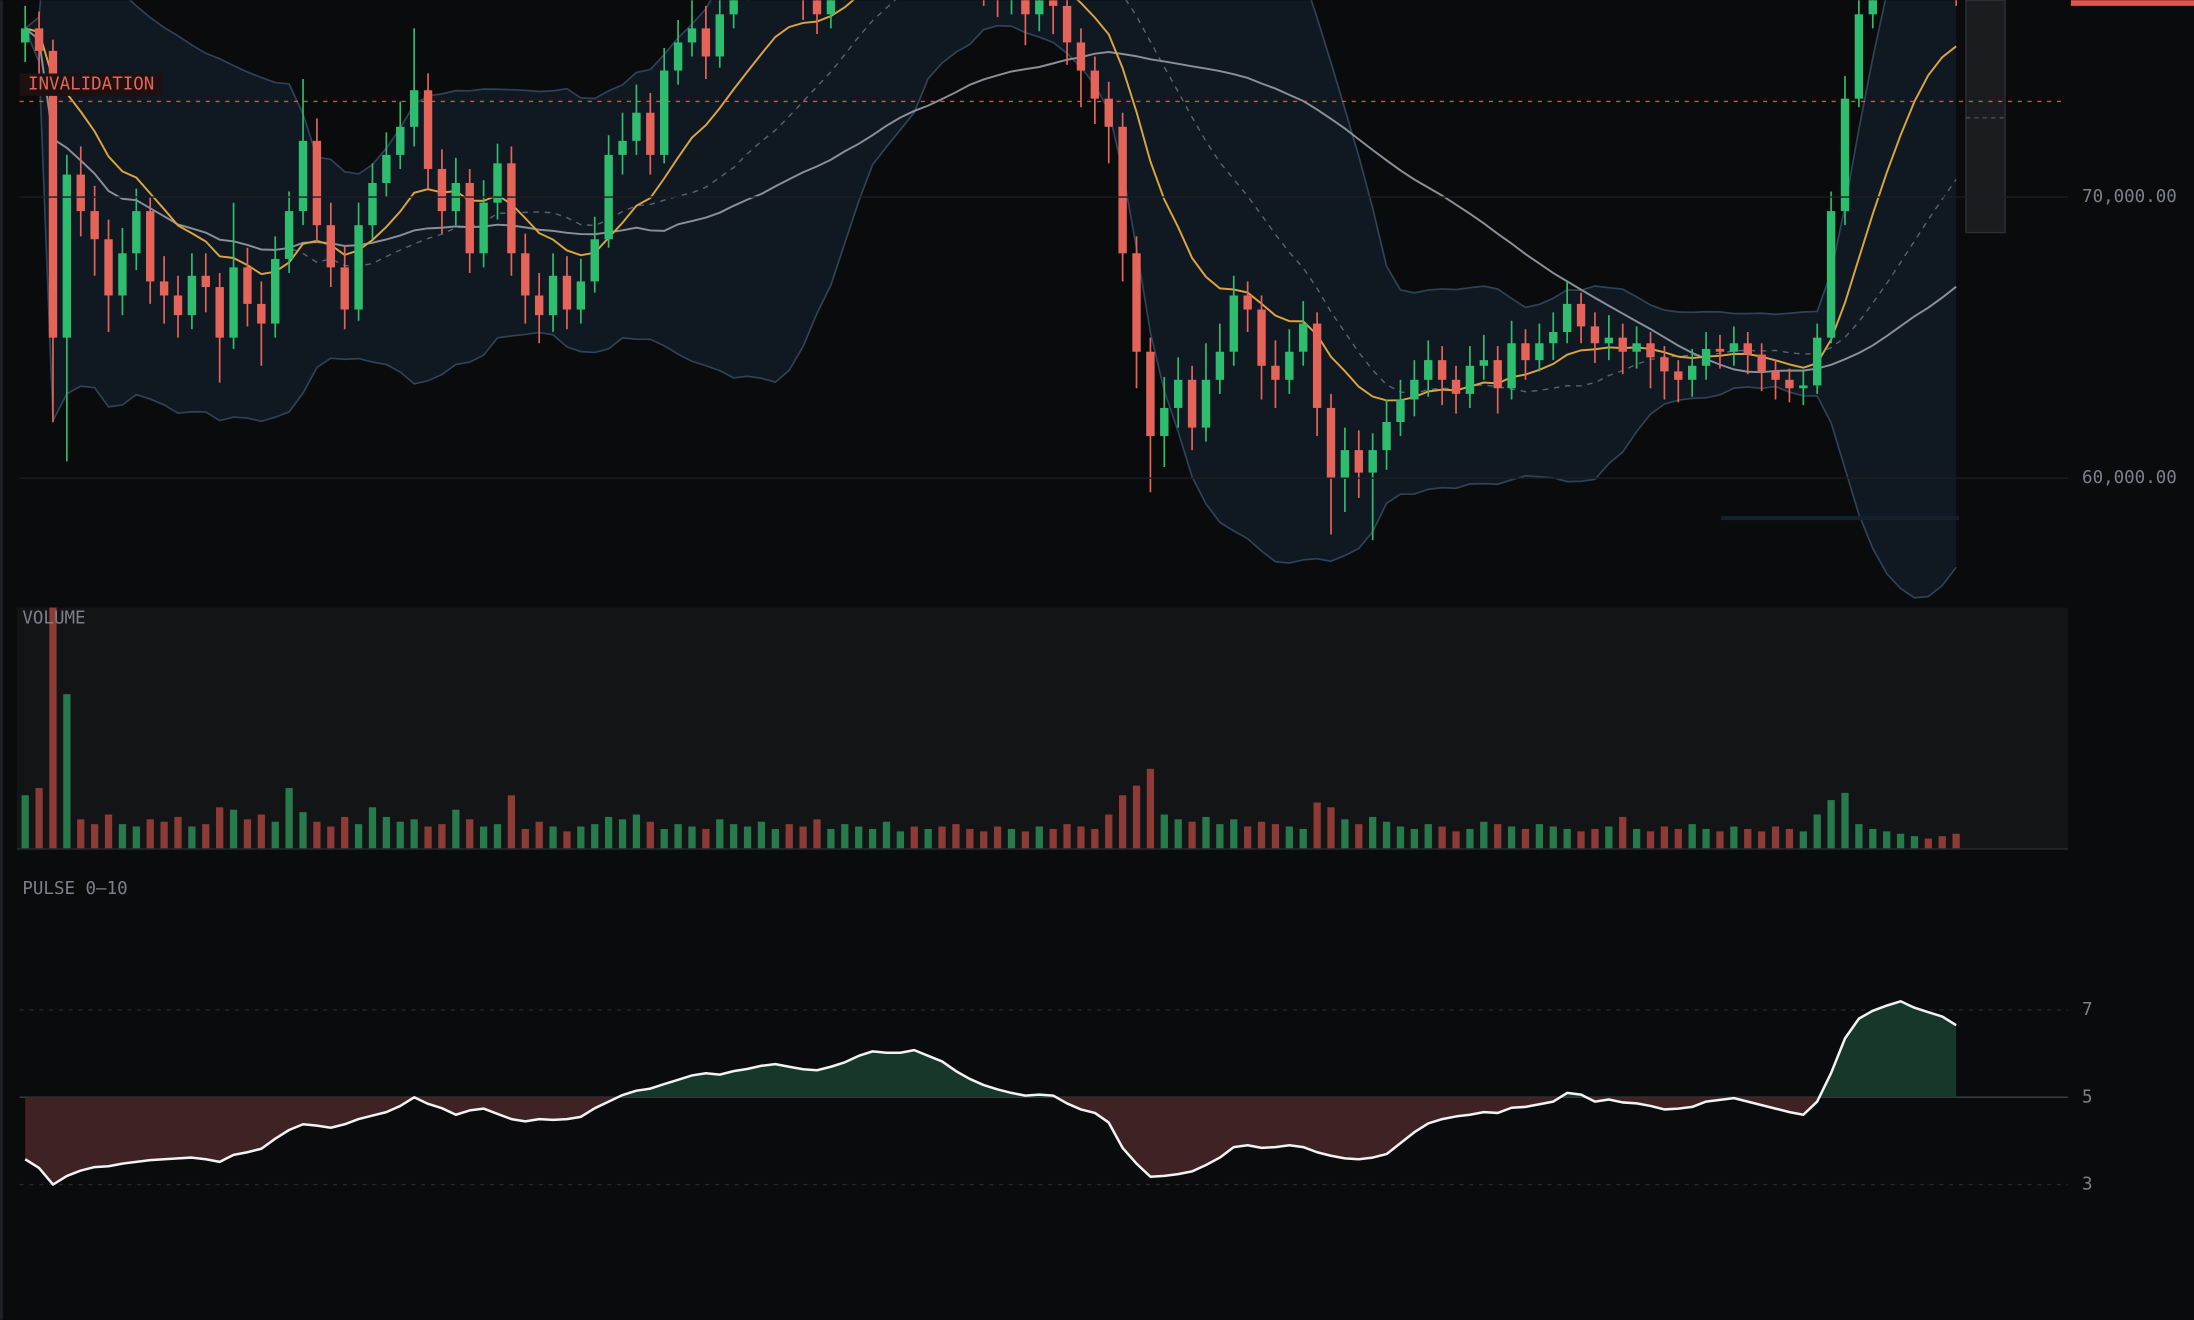  I want to click on pulse-title: PULSE 0–10, so click(74, 889).